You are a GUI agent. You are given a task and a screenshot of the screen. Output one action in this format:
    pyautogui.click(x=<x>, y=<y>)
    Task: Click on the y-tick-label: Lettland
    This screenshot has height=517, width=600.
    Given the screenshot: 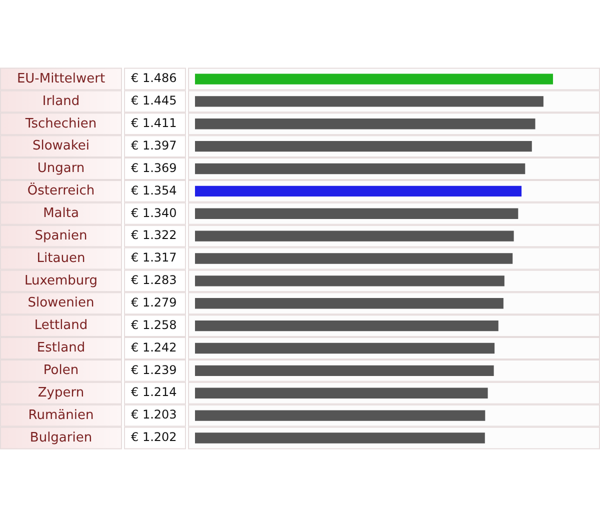 What is the action you would take?
    pyautogui.click(x=61, y=326)
    